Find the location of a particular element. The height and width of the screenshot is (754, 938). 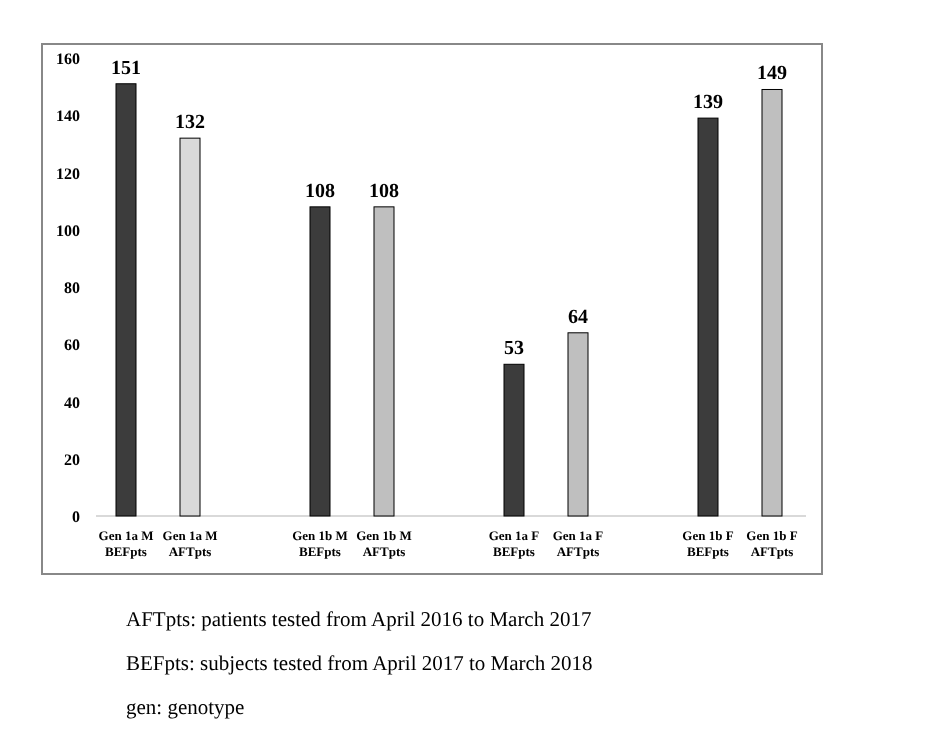

y-tick-label: 60 is located at coordinates (72, 345).